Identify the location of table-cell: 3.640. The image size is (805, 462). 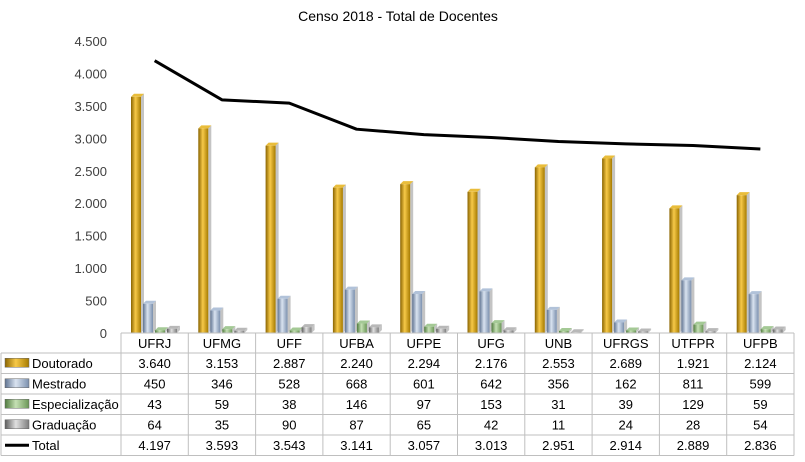
(154, 363).